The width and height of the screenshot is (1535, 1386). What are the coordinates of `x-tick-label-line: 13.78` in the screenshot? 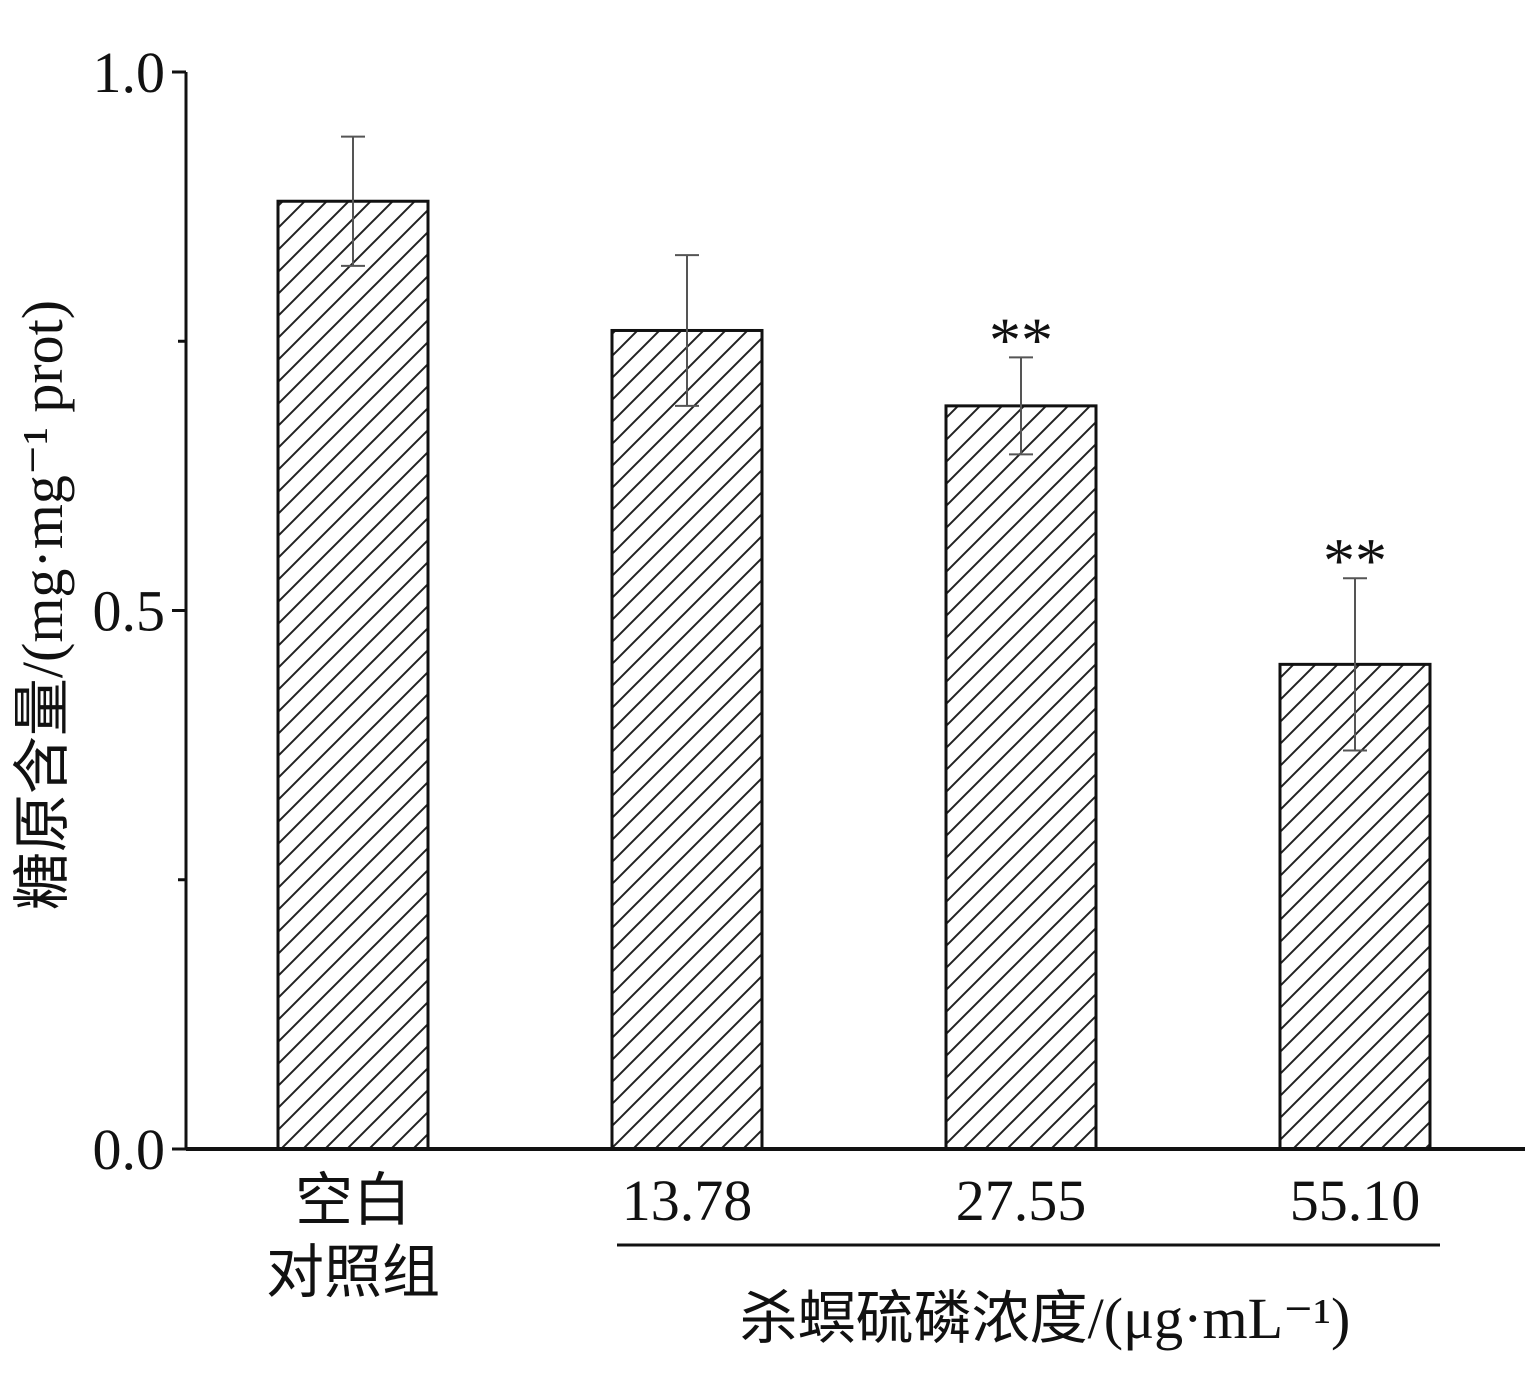 It's located at (687, 1200).